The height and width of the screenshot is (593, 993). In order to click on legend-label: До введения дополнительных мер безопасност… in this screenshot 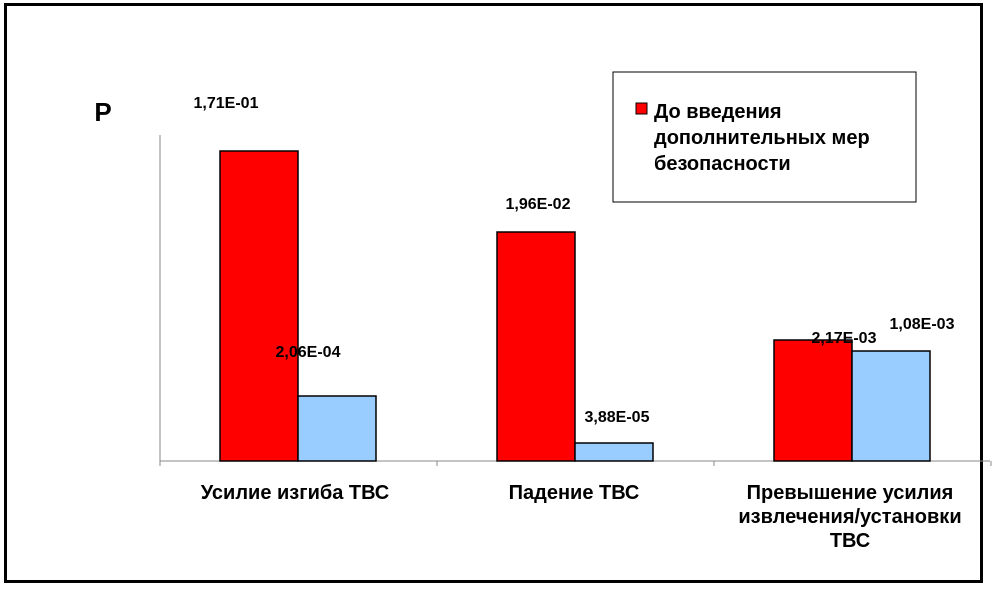, I will do `click(762, 138)`.